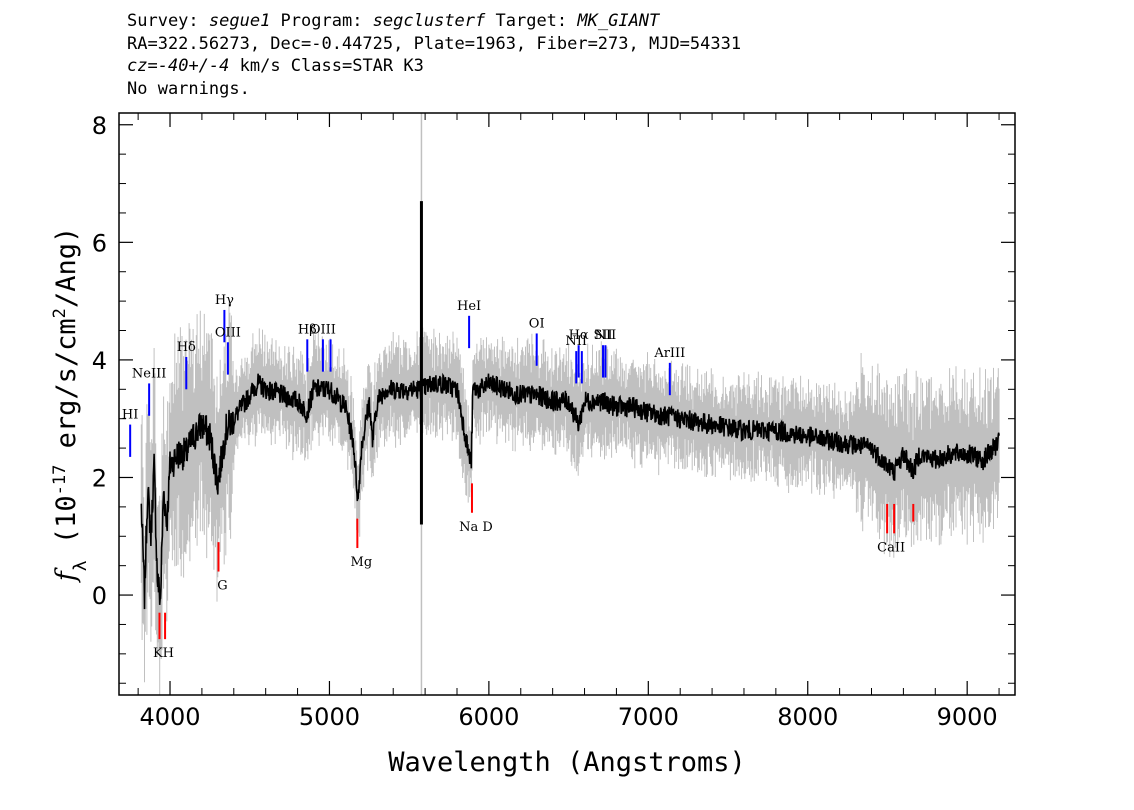 The height and width of the screenshot is (810, 1134). I want to click on target-value: MK_GIANT, so click(618, 21).